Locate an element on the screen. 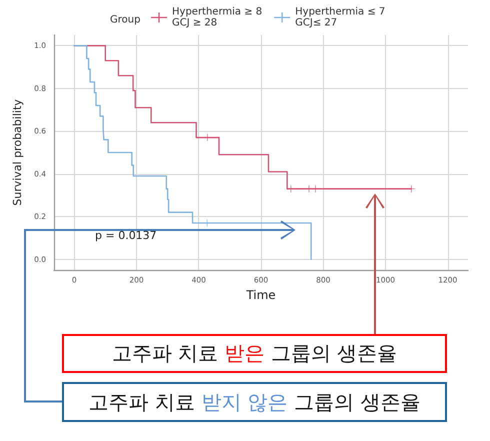  text: 고주파 치료 받지 않은 그룹의 생존율 is located at coordinates (255, 401).